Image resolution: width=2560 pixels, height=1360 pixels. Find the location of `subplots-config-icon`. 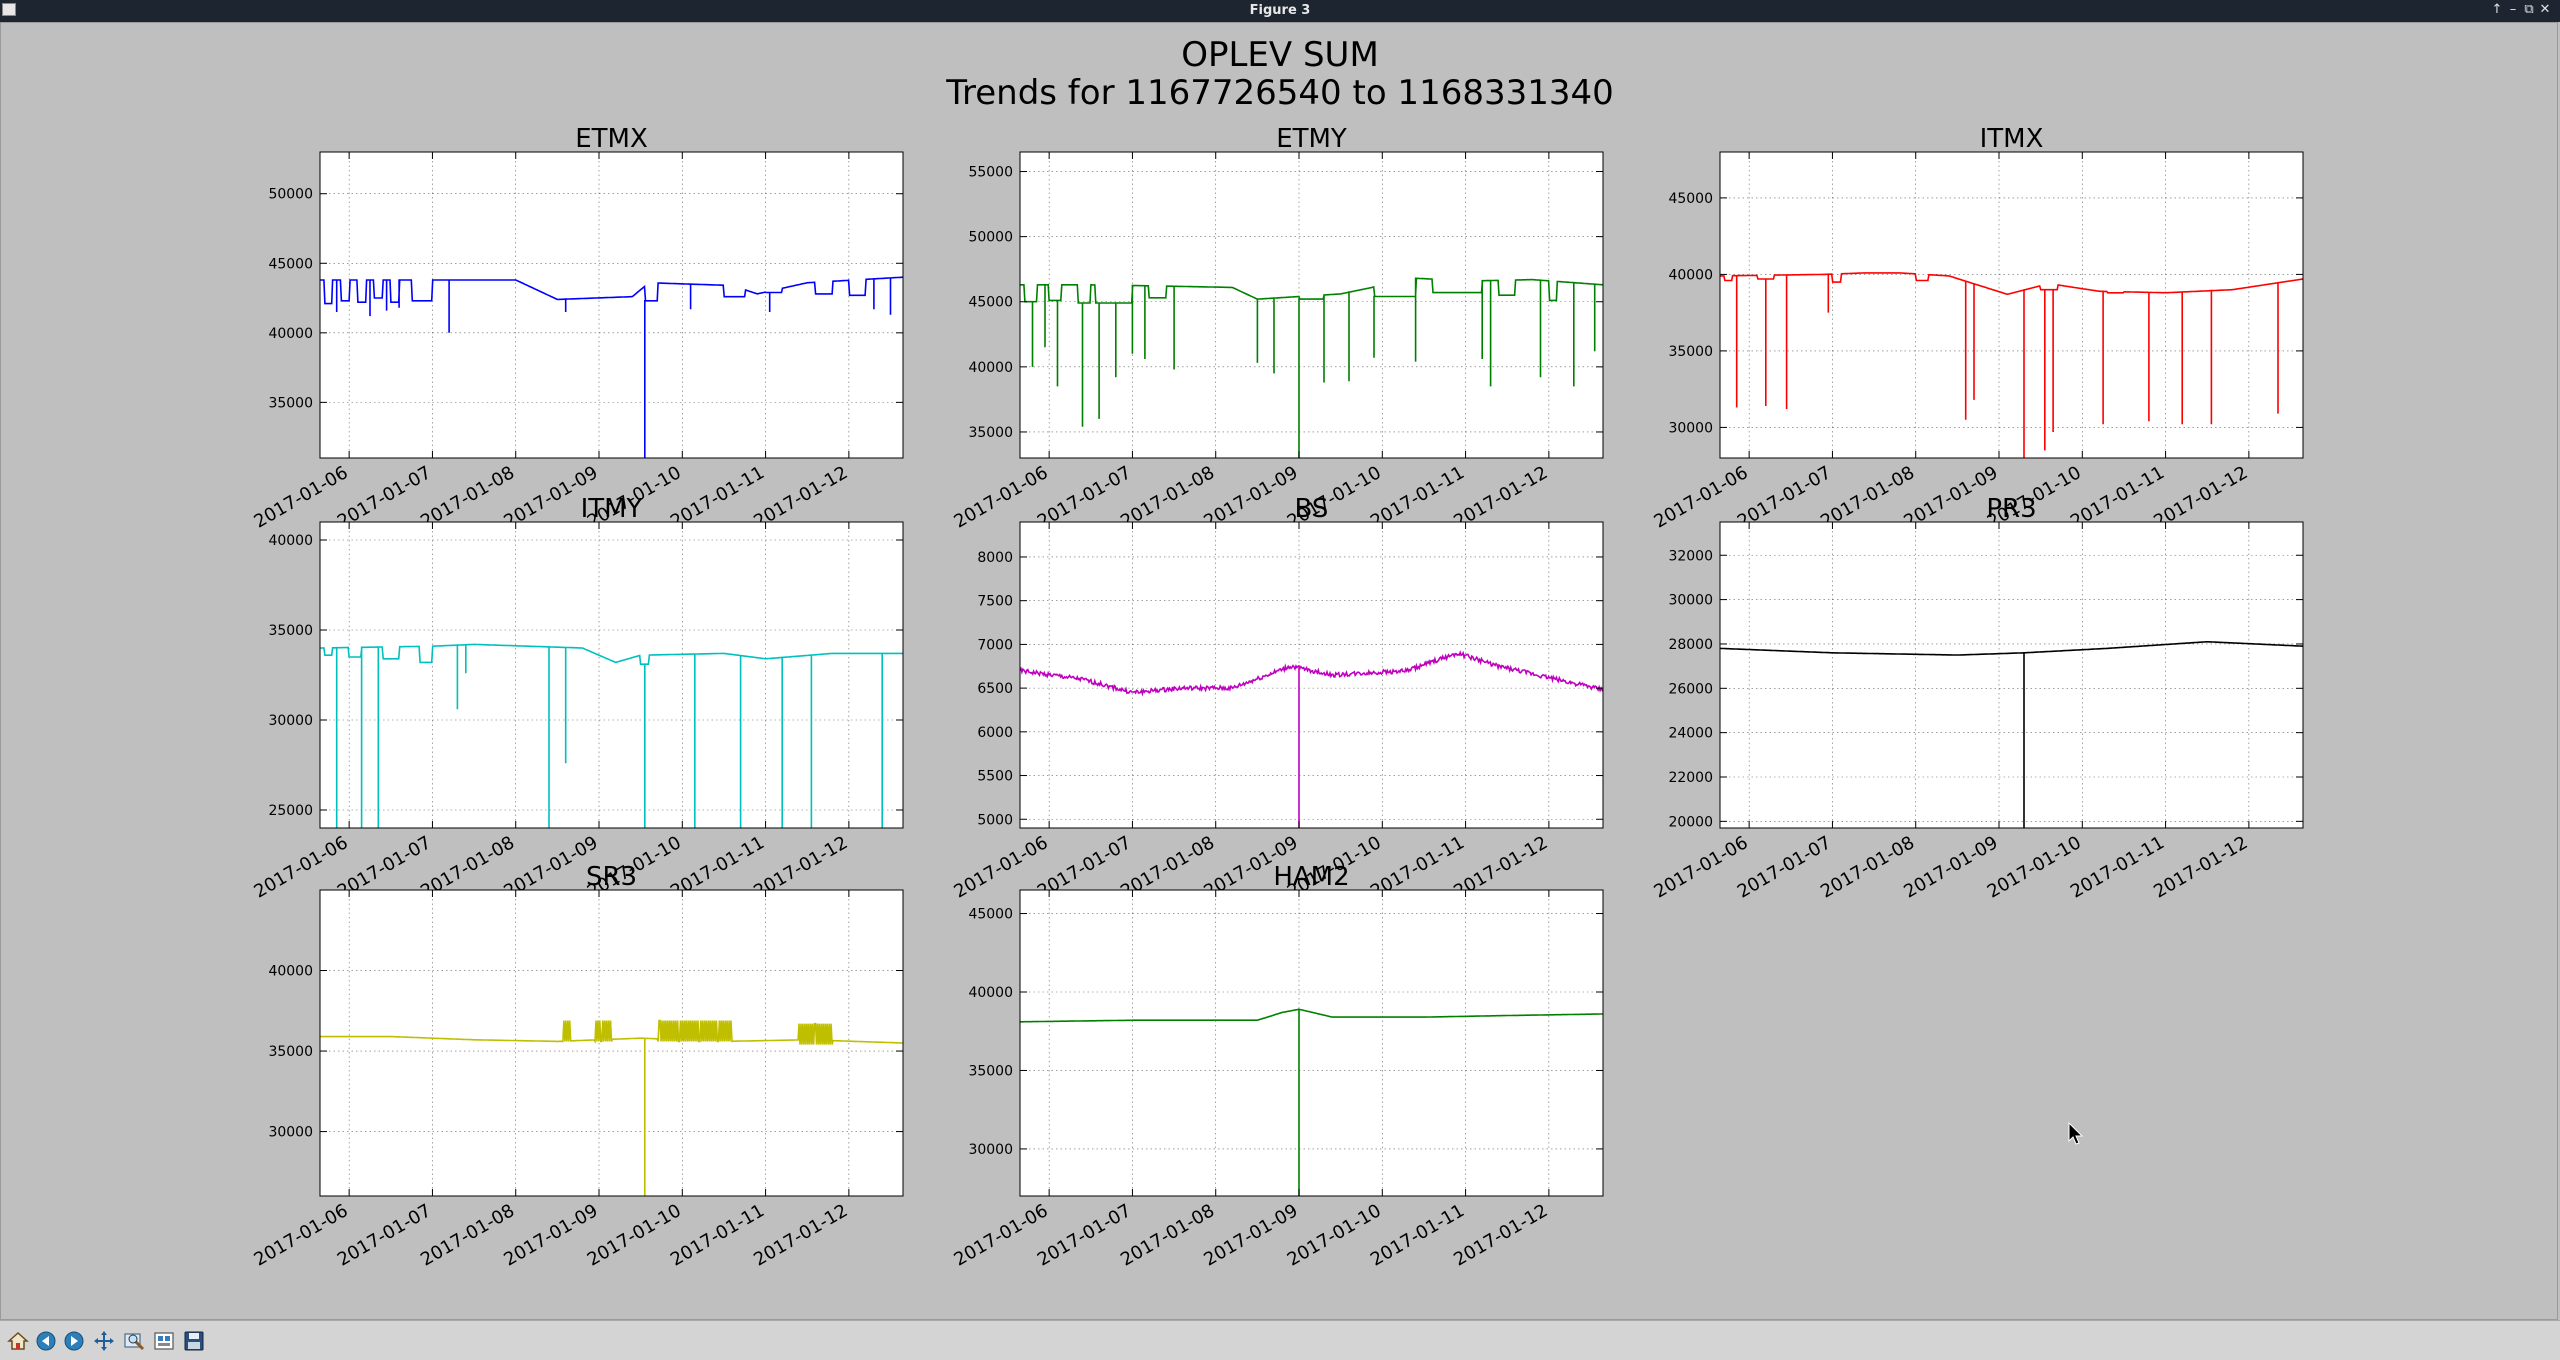

subplots-config-icon is located at coordinates (164, 1341).